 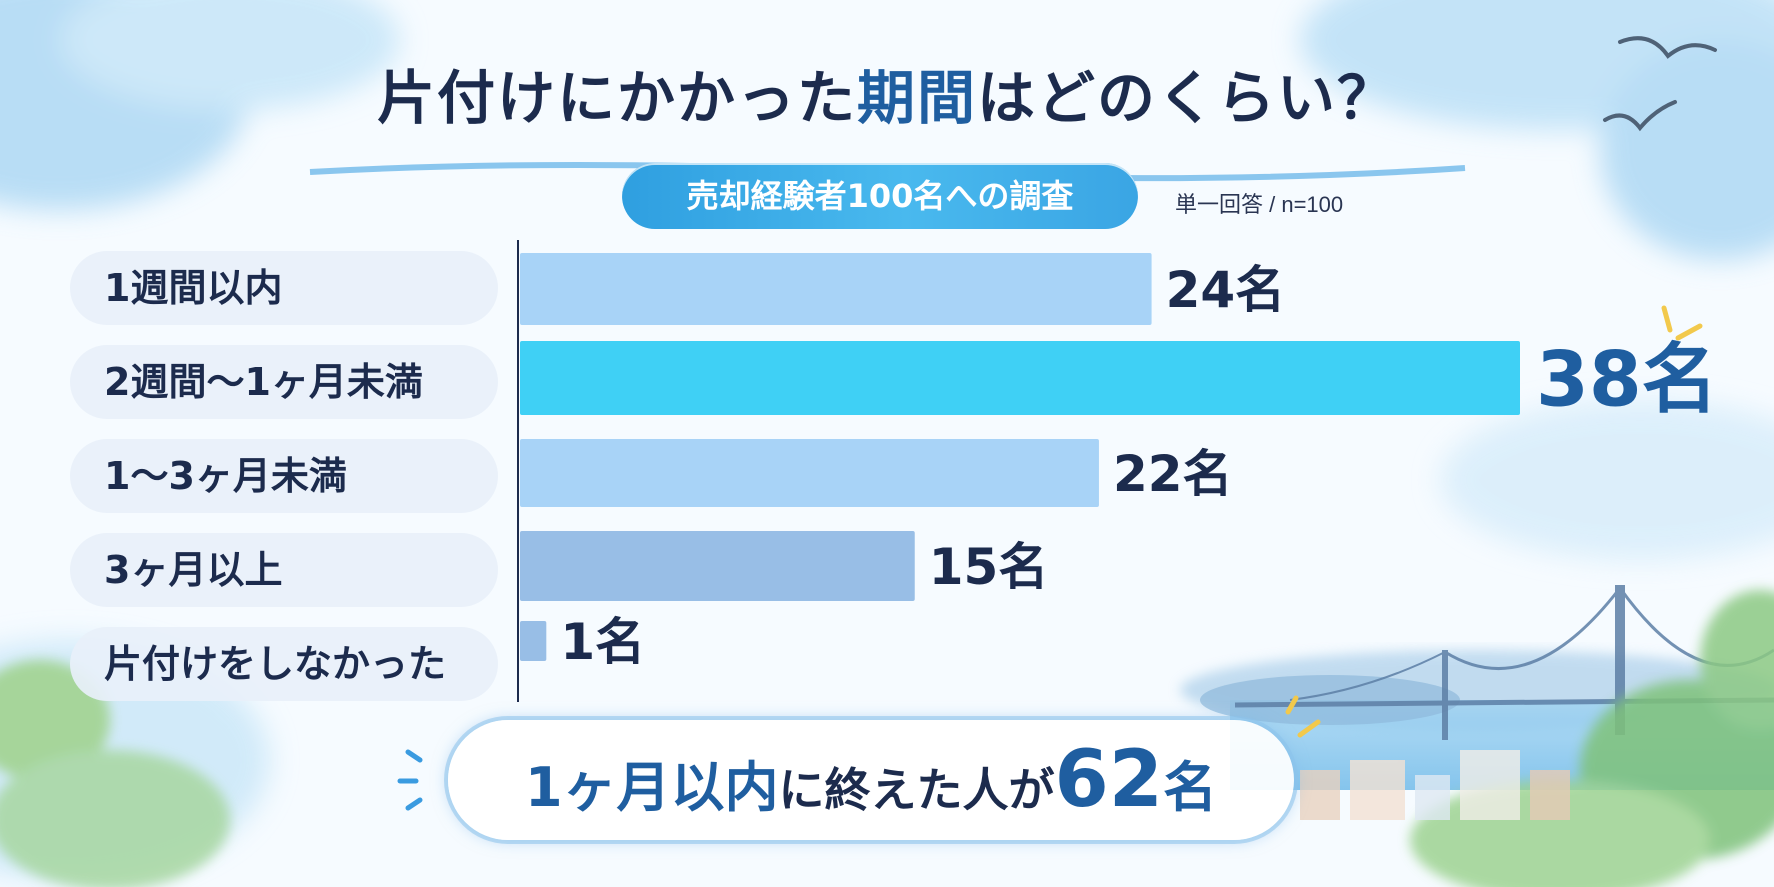 What do you see at coordinates (916, 790) in the screenshot?
I see `summary-part2: に終えた人が` at bounding box center [916, 790].